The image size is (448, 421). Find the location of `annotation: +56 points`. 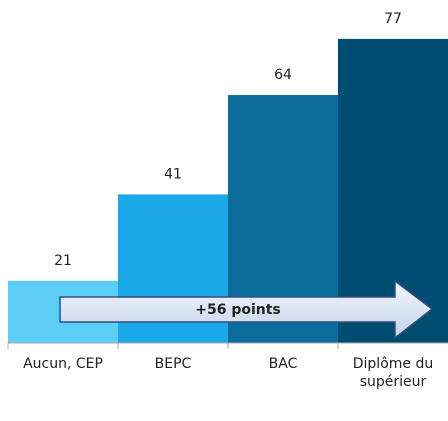

annotation: +56 points is located at coordinates (238, 310).